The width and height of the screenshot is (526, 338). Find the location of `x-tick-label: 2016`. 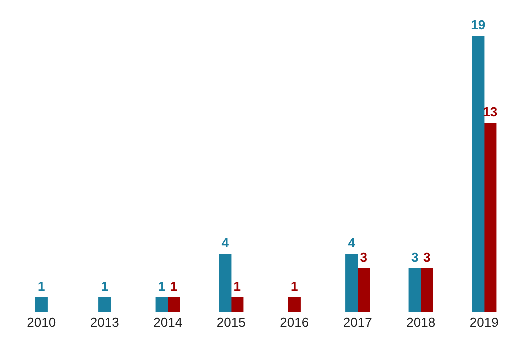

x-tick-label: 2016 is located at coordinates (295, 322).